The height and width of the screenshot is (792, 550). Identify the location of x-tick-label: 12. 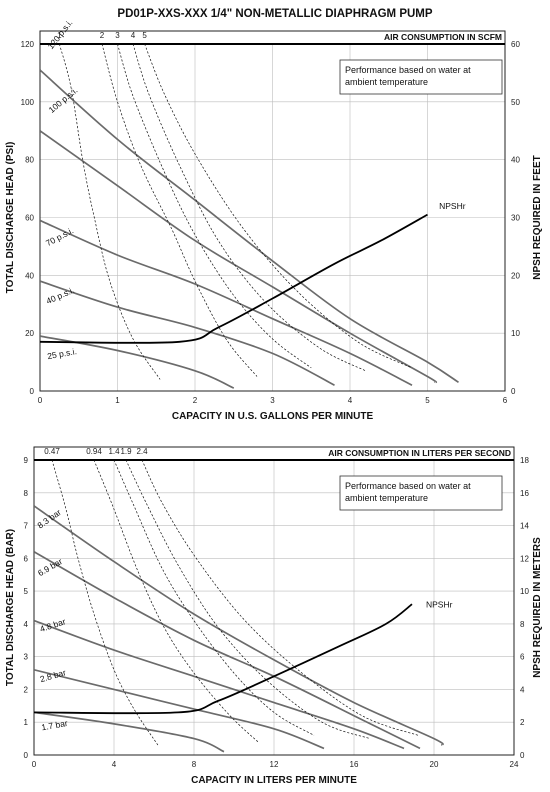
(274, 764).